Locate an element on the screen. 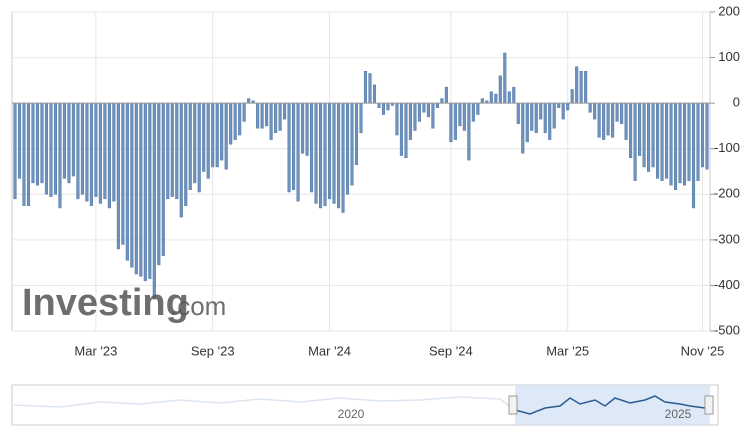 The height and width of the screenshot is (437, 750). navigator-label: 2020 is located at coordinates (351, 414).